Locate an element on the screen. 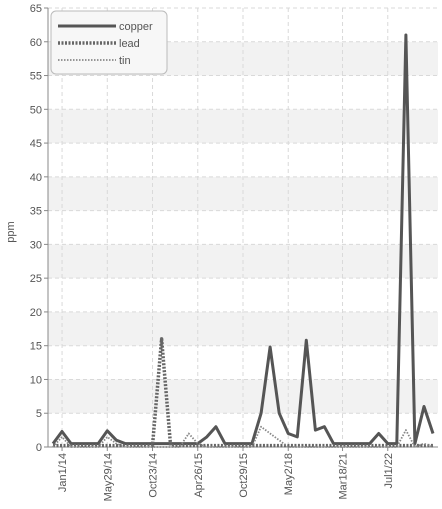  y-tick-label: 25 is located at coordinates (36, 279).